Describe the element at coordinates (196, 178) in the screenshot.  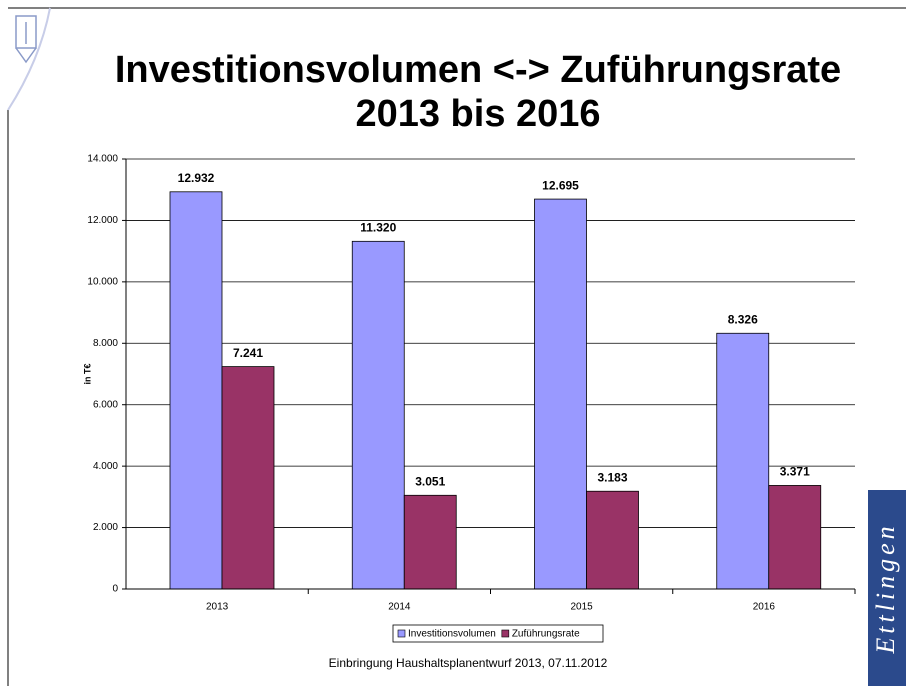
I see `value-label: 12.932` at that location.